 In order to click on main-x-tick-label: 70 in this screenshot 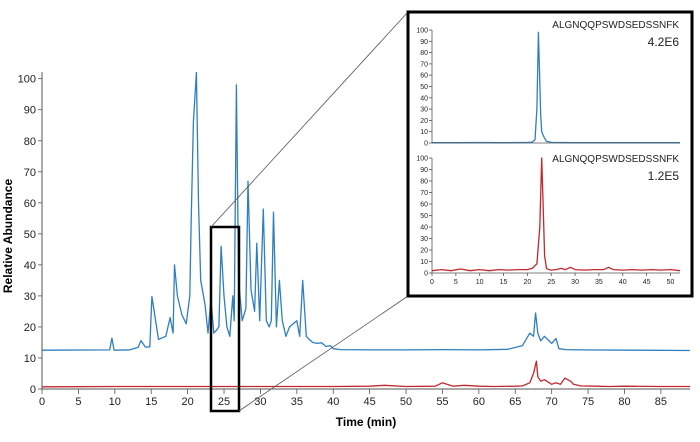, I will do `click(552, 402)`.